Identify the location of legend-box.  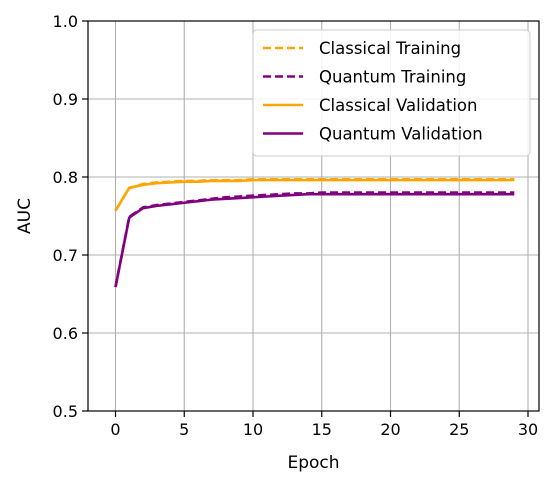
(391, 93).